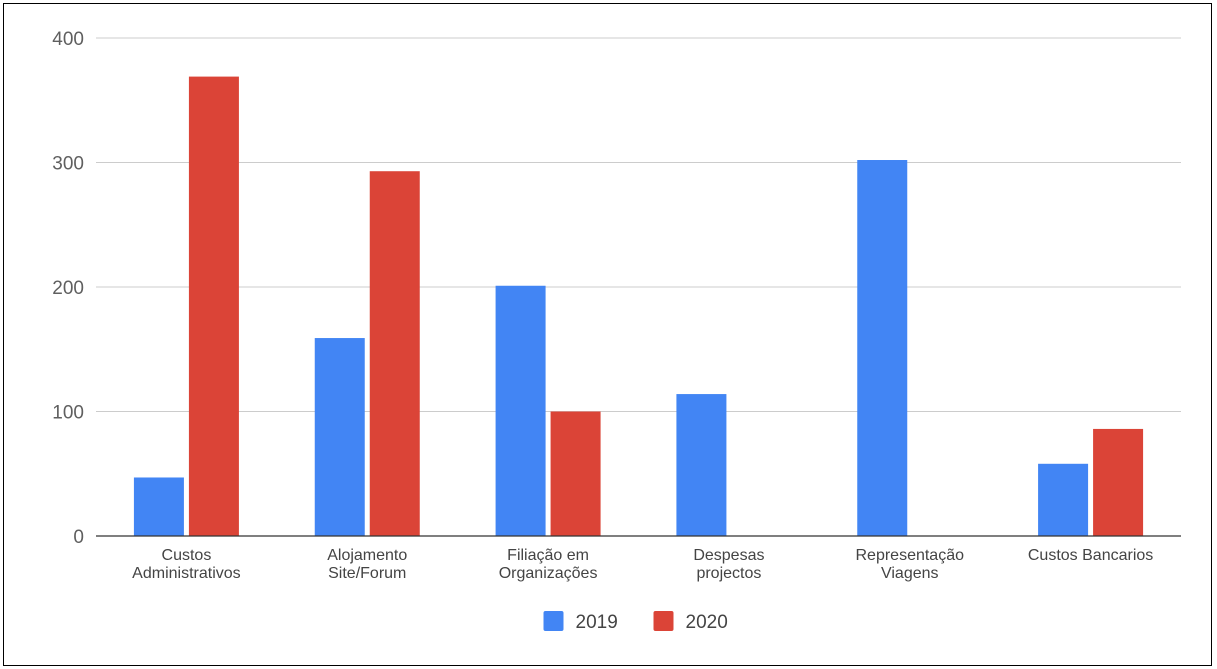 The height and width of the screenshot is (669, 1217). I want to click on y-tick-label: 0, so click(78, 537).